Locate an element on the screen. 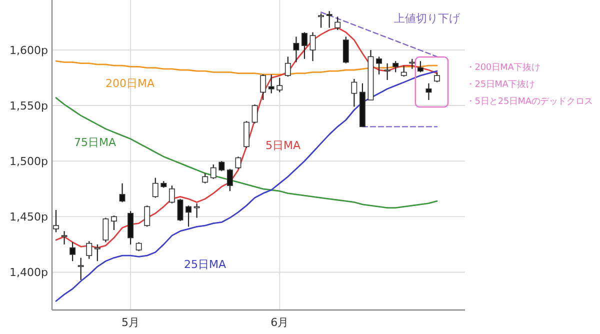 The width and height of the screenshot is (600, 334). x-tick-label: 5月 is located at coordinates (131, 322).